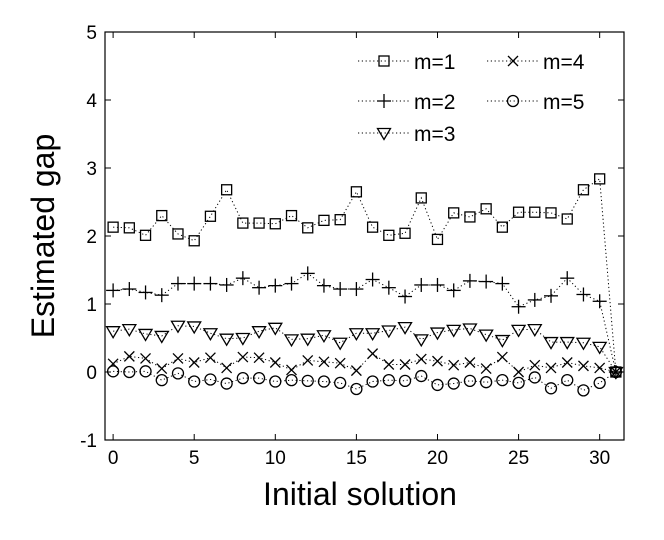 The width and height of the screenshot is (664, 540). What do you see at coordinates (88, 441) in the screenshot?
I see `y-tick-label: -1` at bounding box center [88, 441].